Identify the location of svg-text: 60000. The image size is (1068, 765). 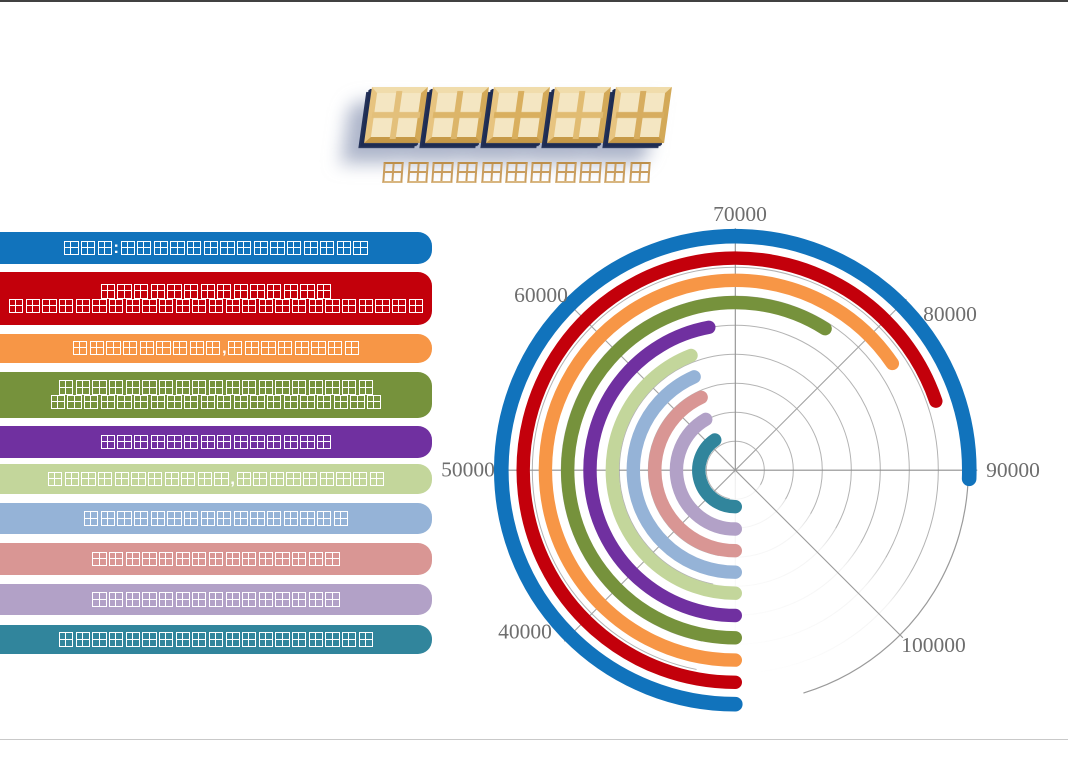
(541, 295).